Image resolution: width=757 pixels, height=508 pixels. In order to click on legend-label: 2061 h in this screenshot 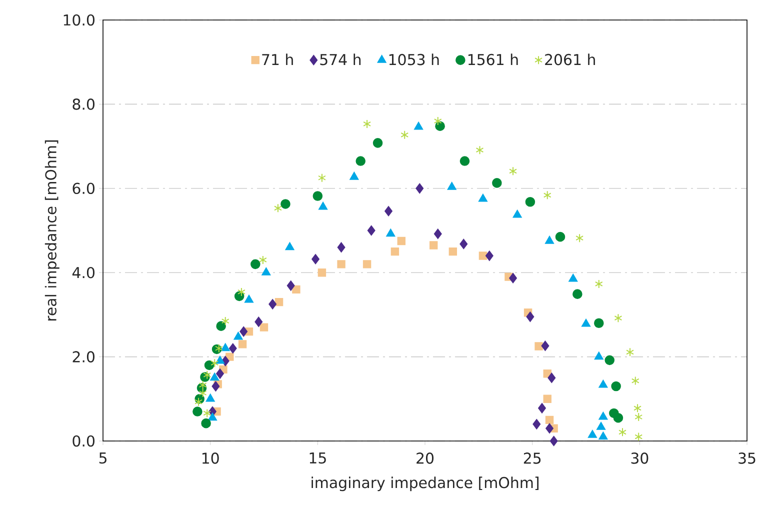, I will do `click(570, 60)`.